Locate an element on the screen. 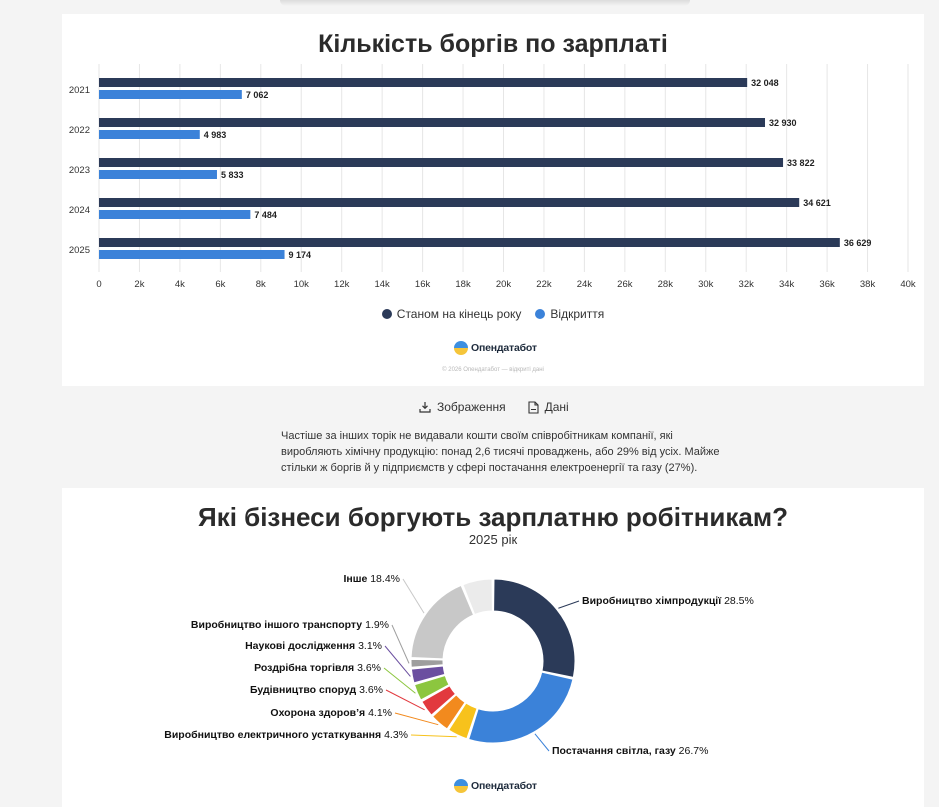 Image resolution: width=939 pixels, height=807 pixels. slice-label: Інше 18.4% is located at coordinates (371, 579).